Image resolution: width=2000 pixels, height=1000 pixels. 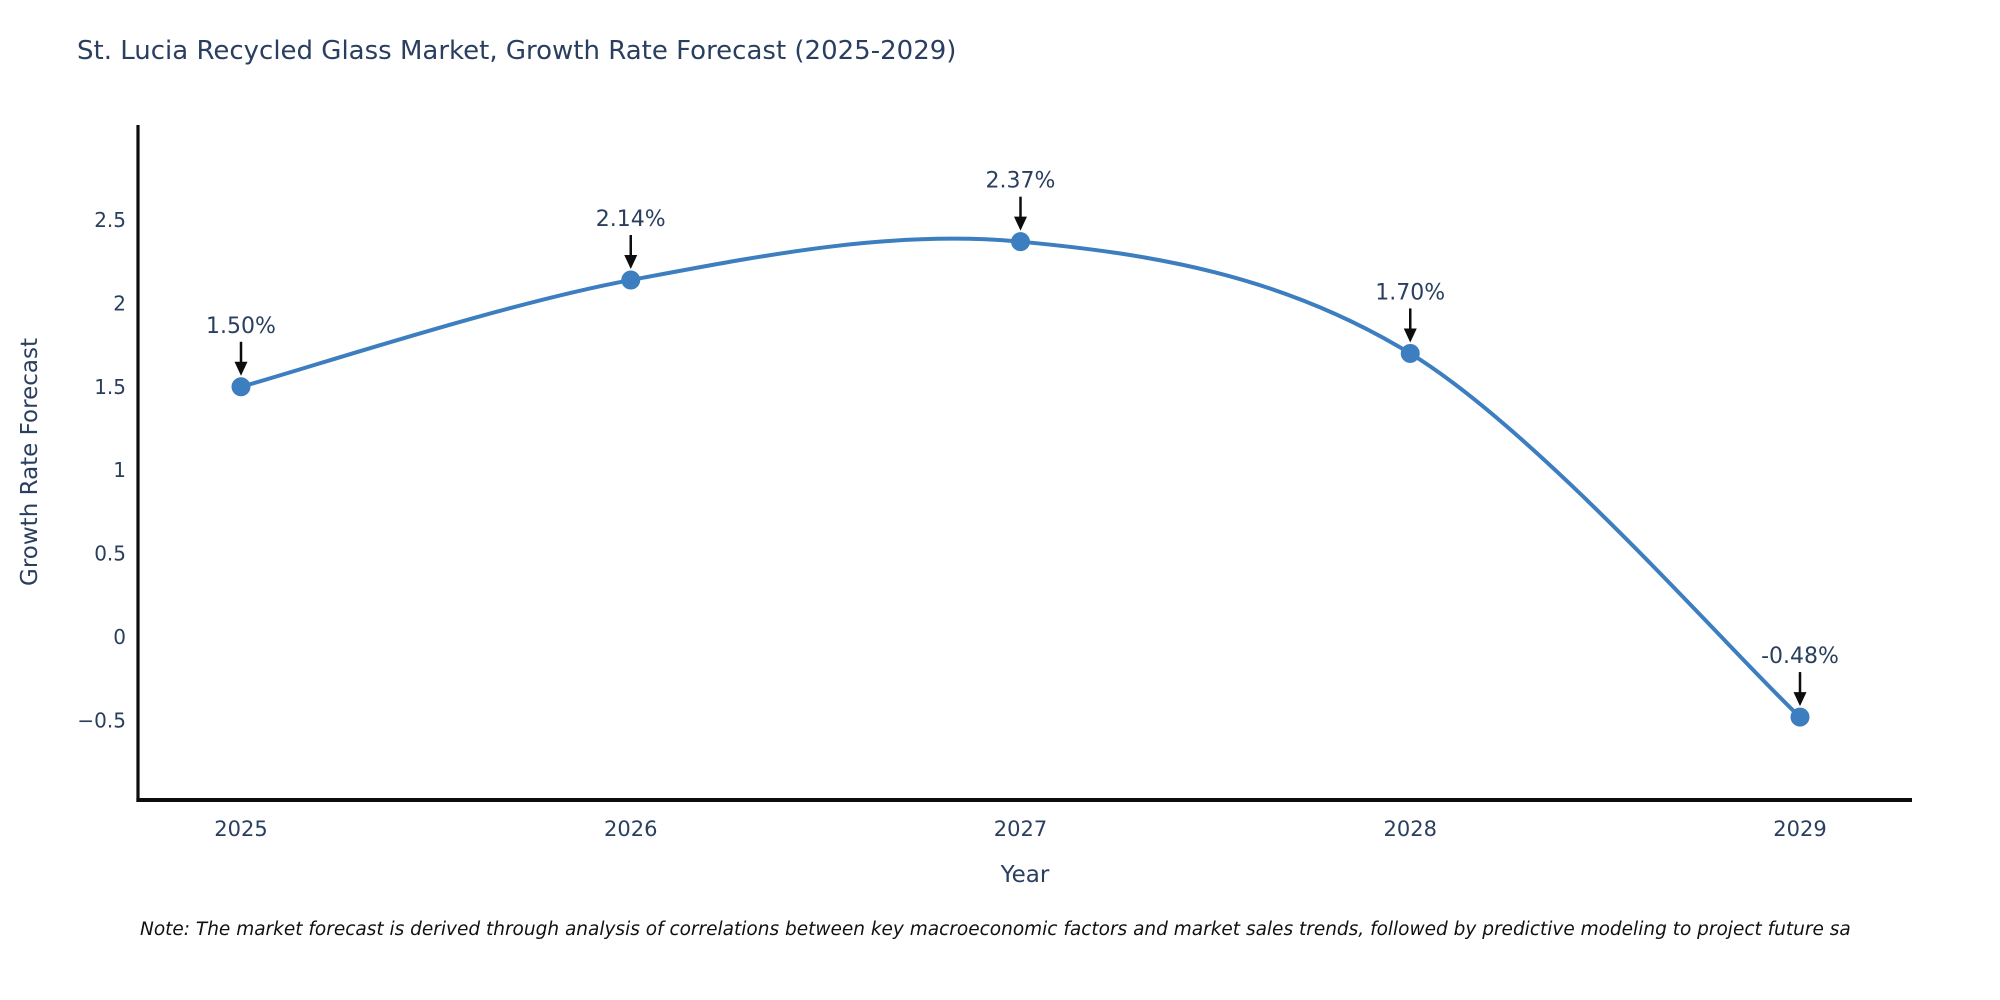 What do you see at coordinates (631, 280) in the screenshot?
I see `data-point-2026` at bounding box center [631, 280].